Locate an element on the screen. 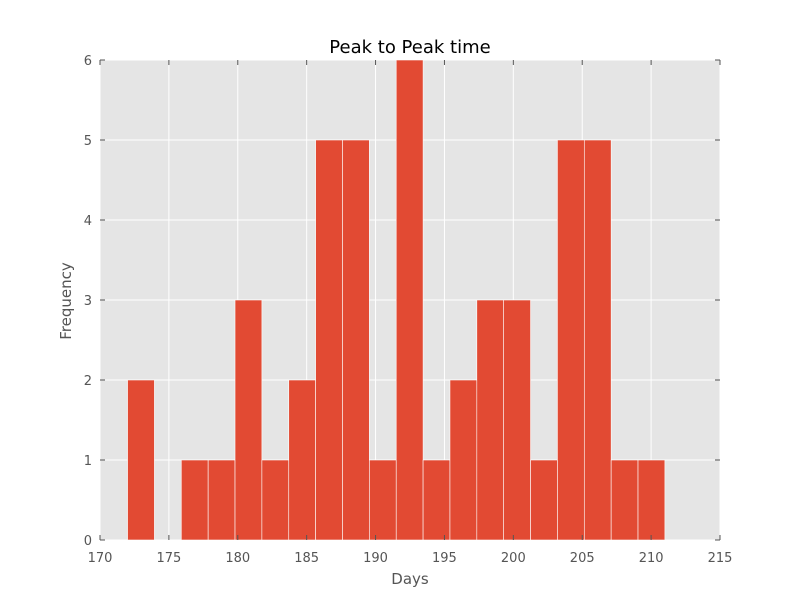  y-tick-label: 1 is located at coordinates (88, 461).